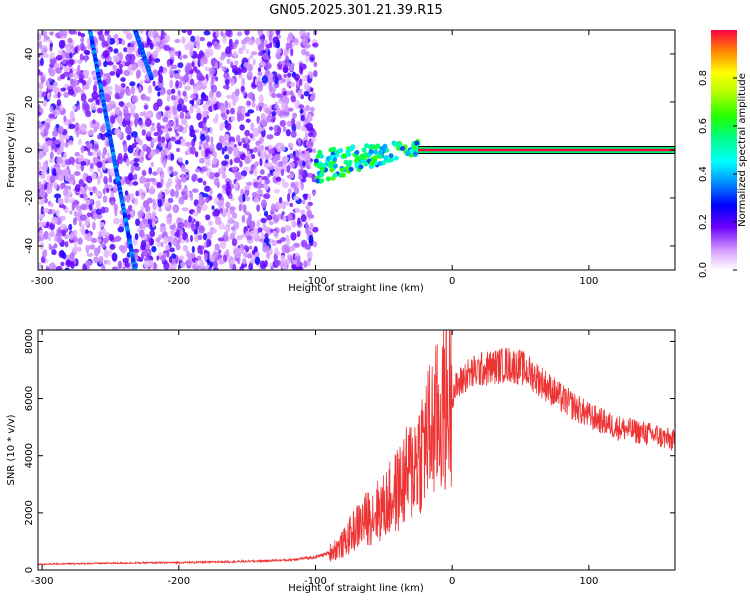  Describe the element at coordinates (703, 174) in the screenshot. I see `colorbar-tick-label: 0.4` at that location.